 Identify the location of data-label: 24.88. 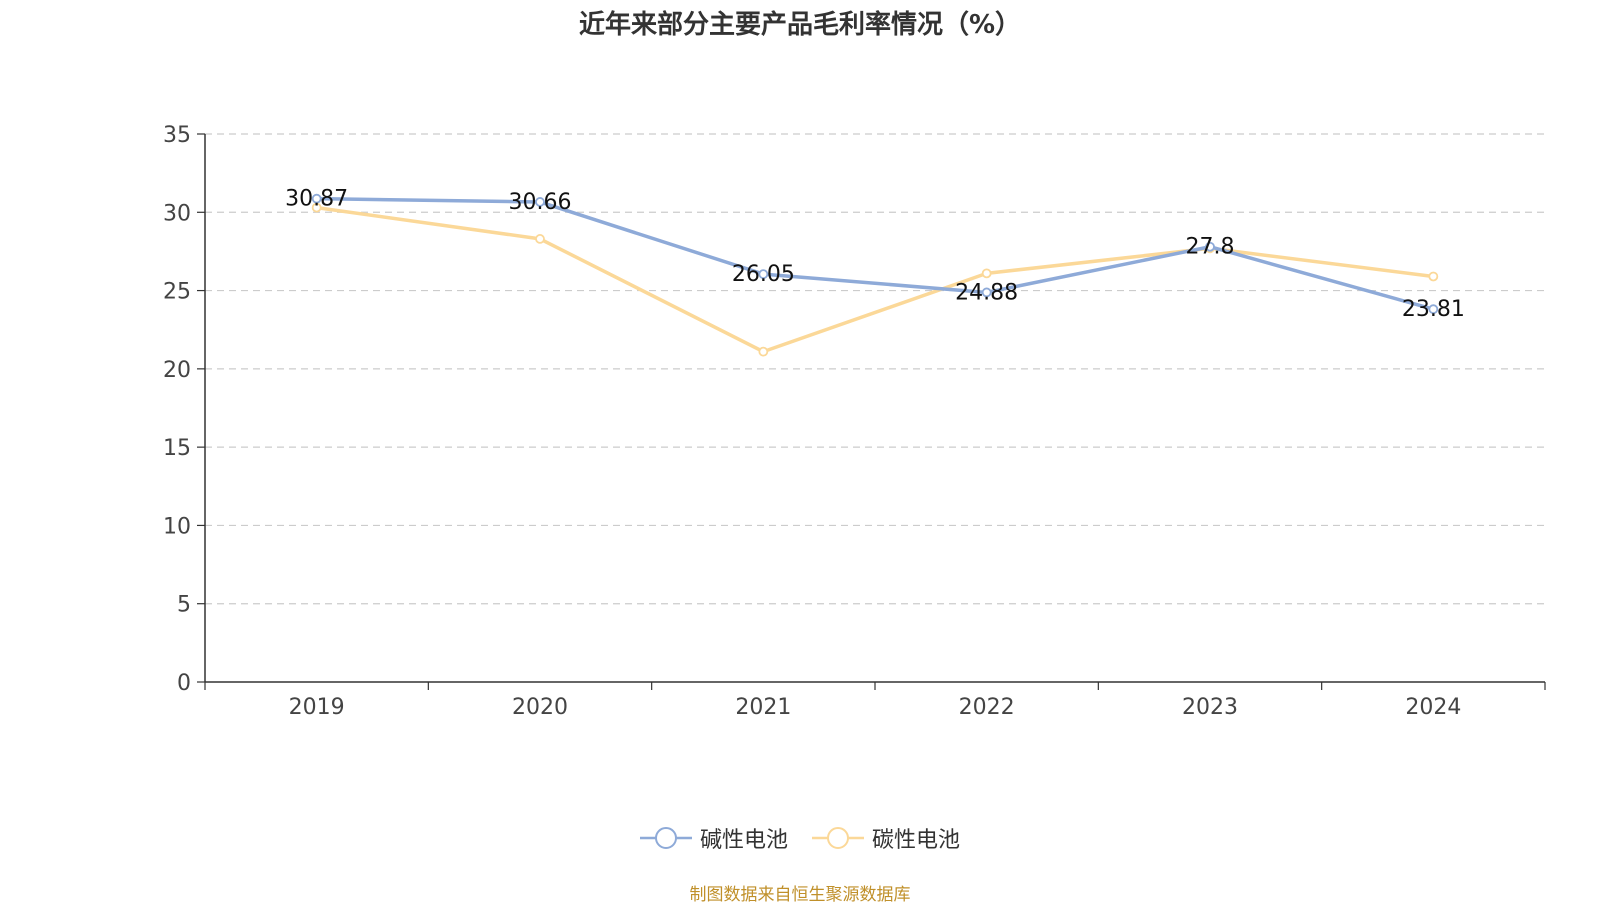
(986, 292).